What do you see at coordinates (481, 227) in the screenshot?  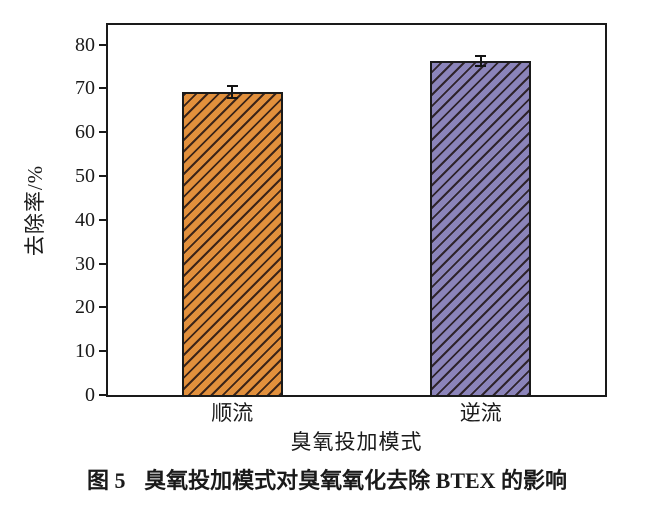 I see `bar-逆流` at bounding box center [481, 227].